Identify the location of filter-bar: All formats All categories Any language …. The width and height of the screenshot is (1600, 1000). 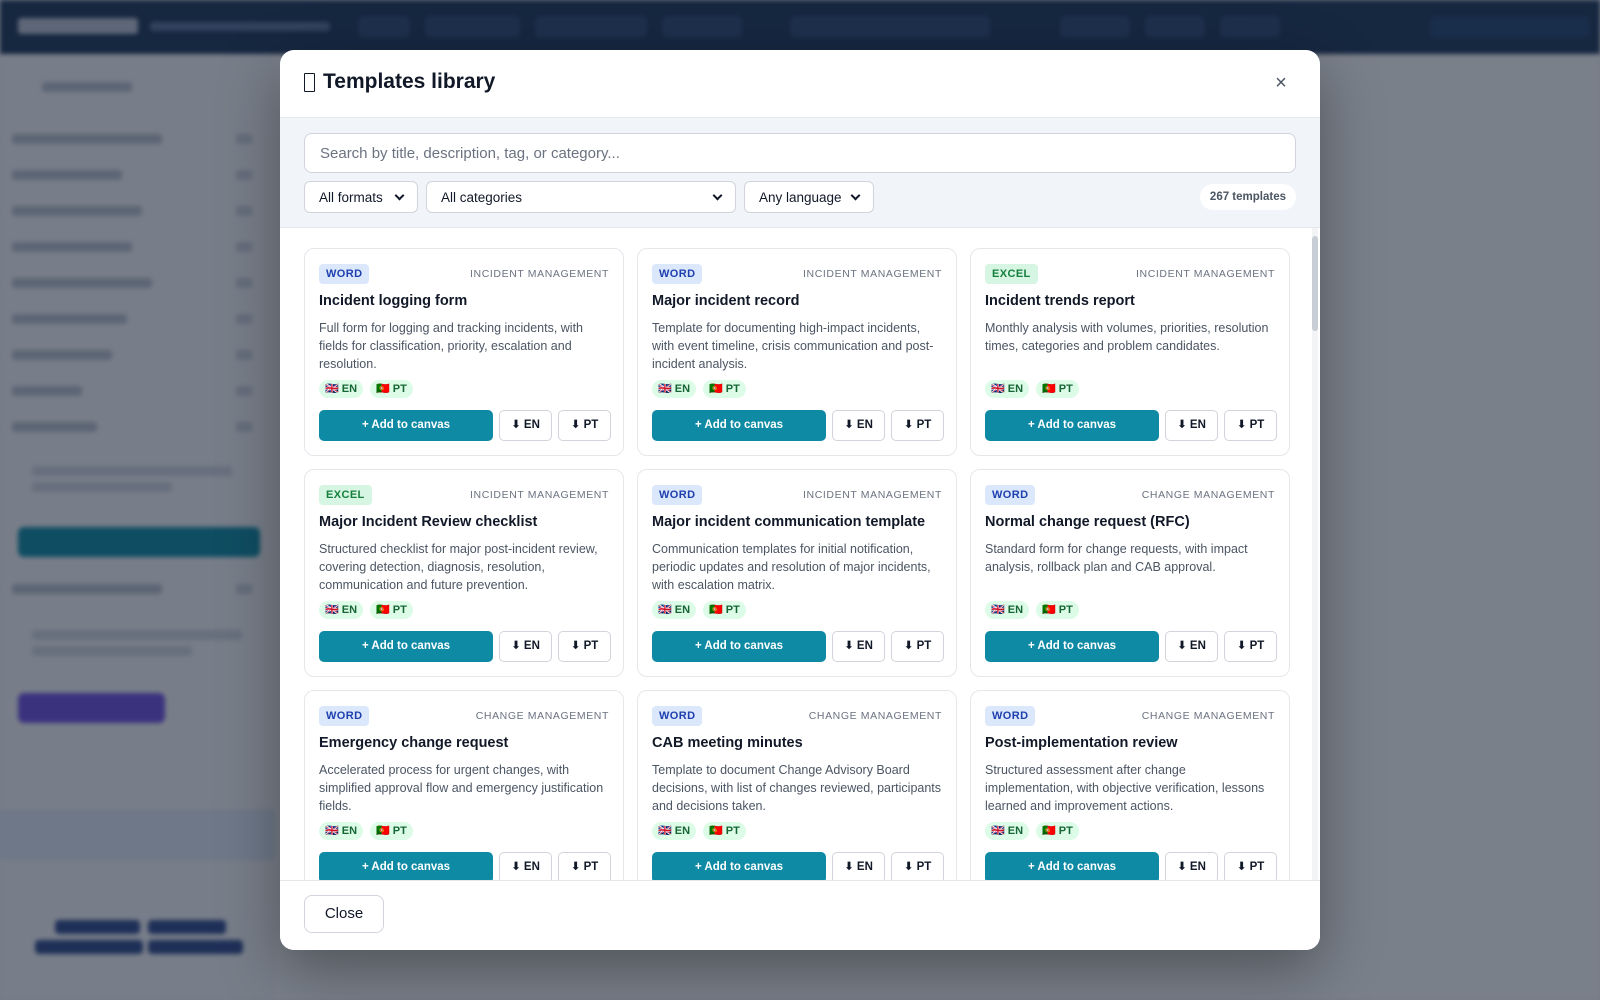
(800, 173).